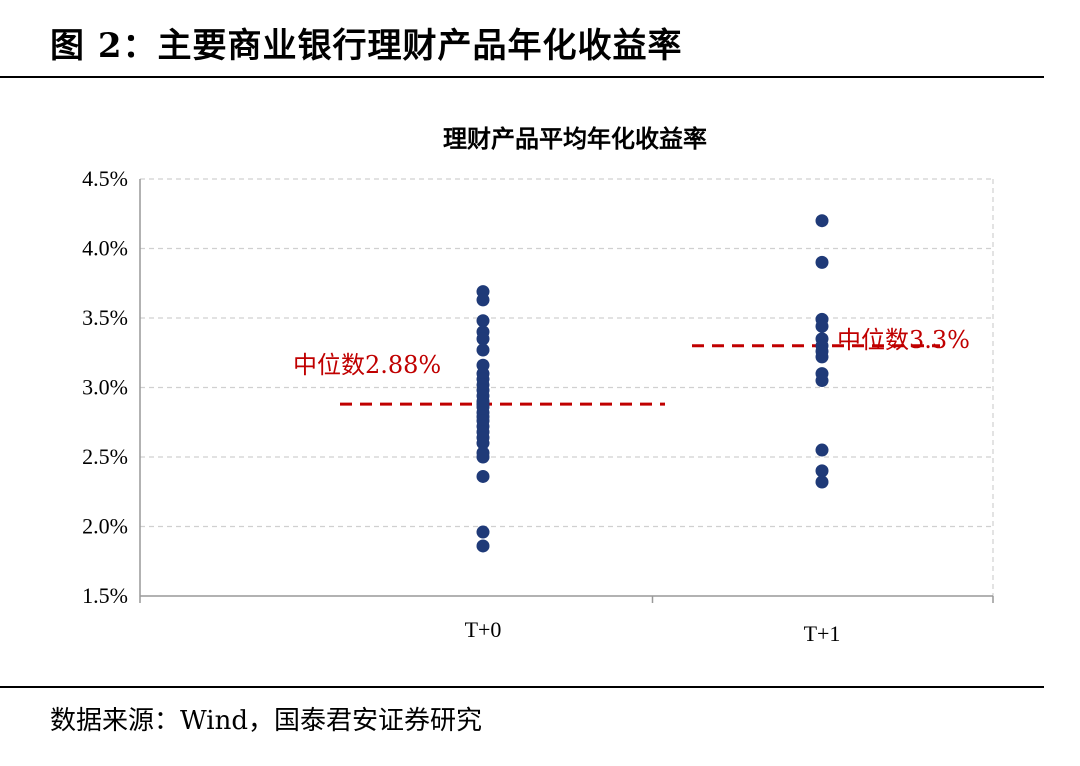  What do you see at coordinates (105, 317) in the screenshot?
I see `y-tick-label: 3.5%` at bounding box center [105, 317].